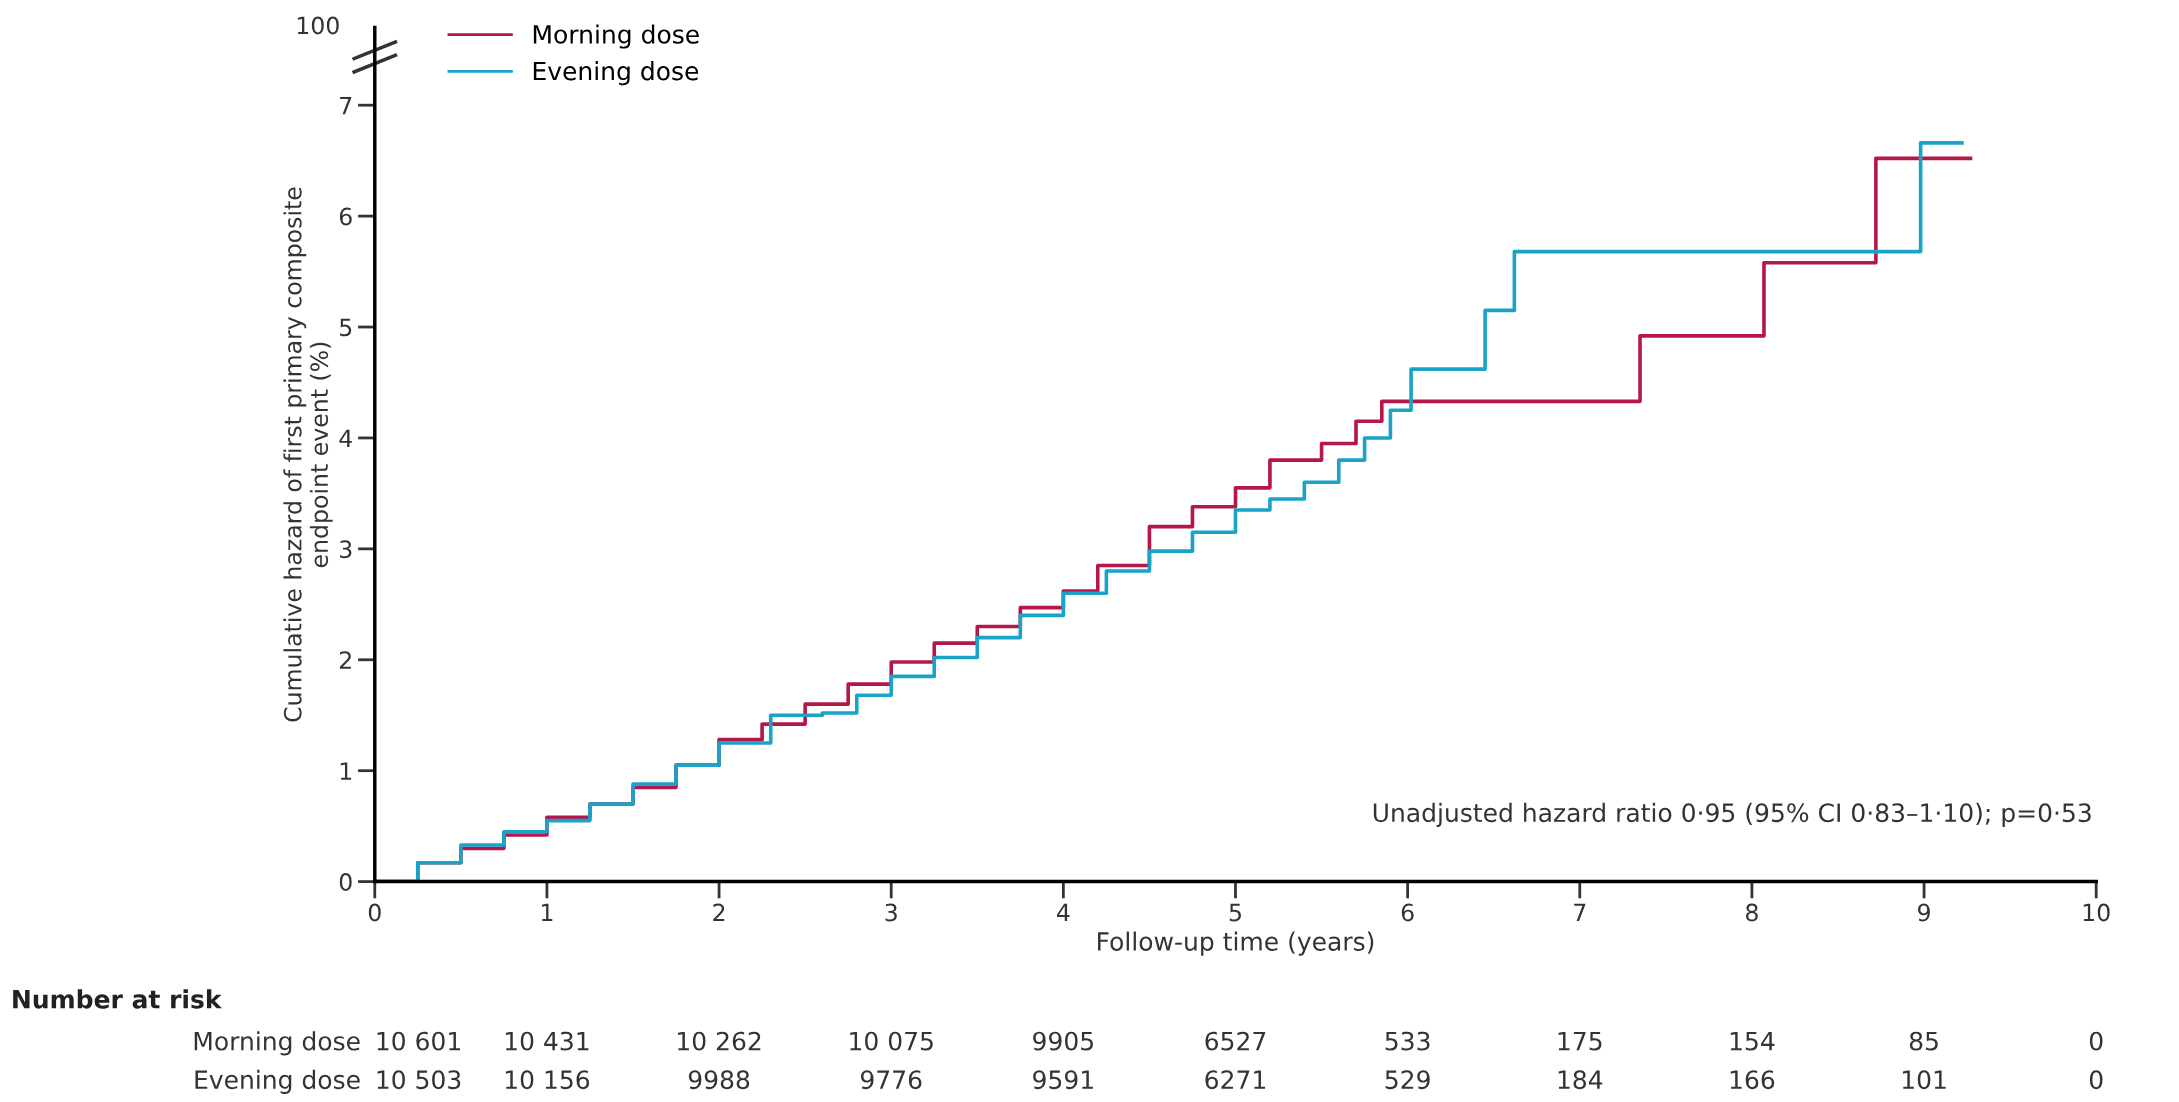 The height and width of the screenshot is (1102, 2179). What do you see at coordinates (1235, 912) in the screenshot?
I see `x-tick-label: 5` at bounding box center [1235, 912].